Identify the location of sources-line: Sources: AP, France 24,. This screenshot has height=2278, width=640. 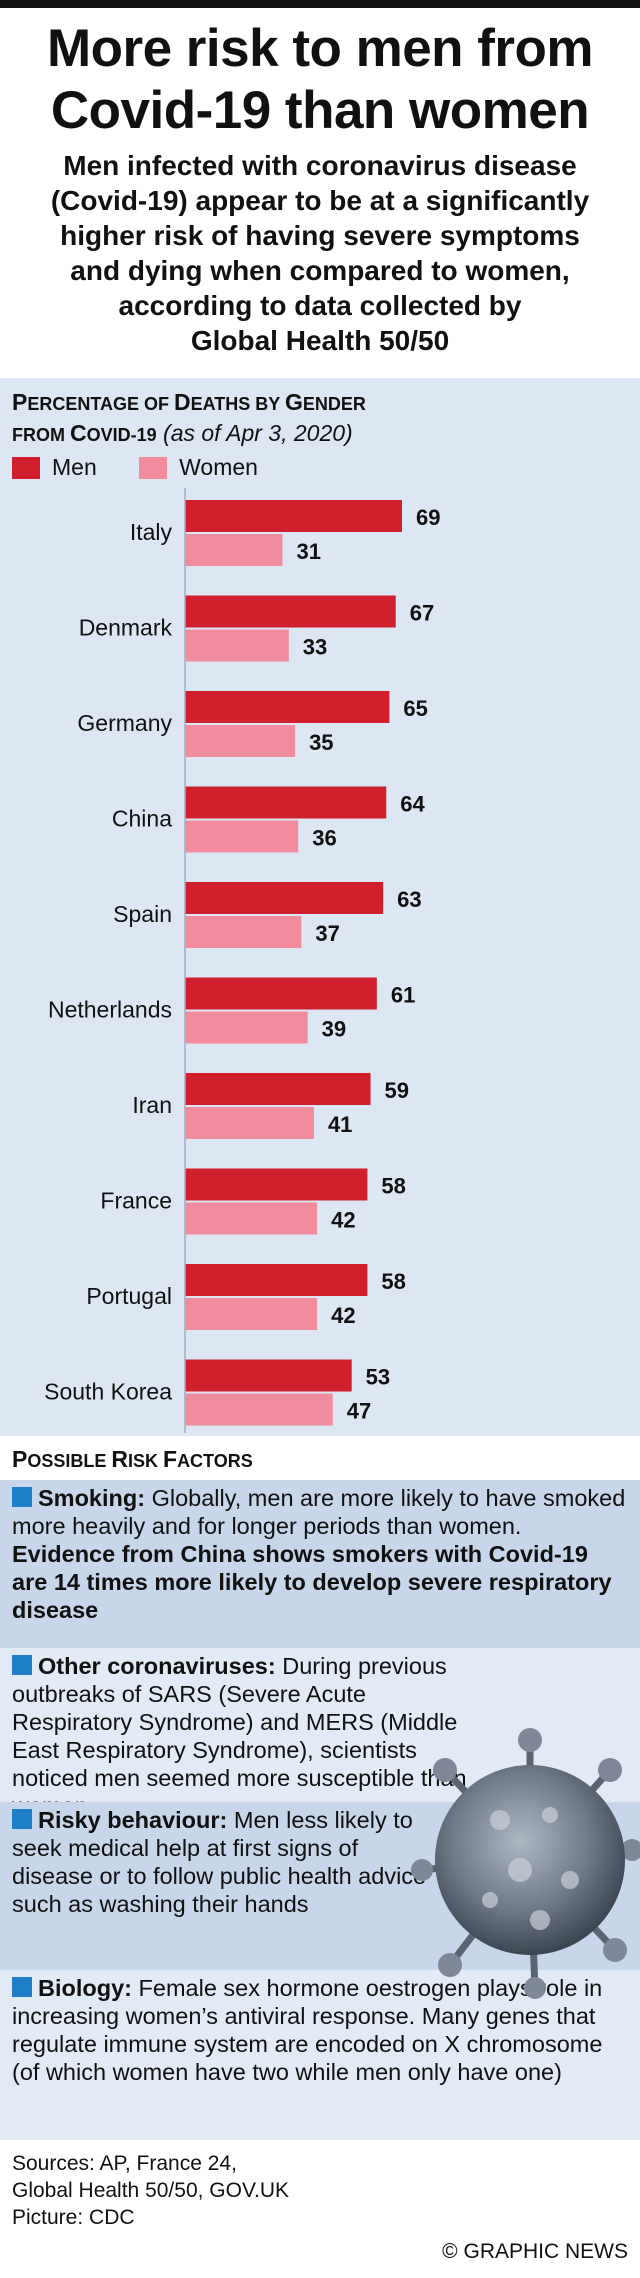
(124, 2163).